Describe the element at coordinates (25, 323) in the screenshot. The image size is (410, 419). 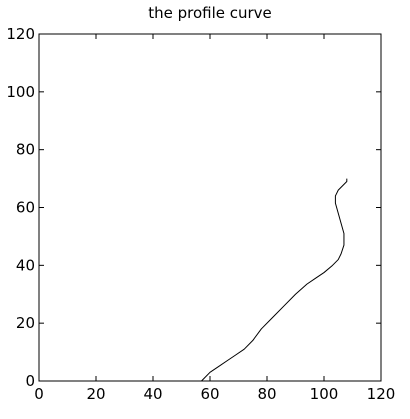
I see `y-tick-label: 20` at that location.